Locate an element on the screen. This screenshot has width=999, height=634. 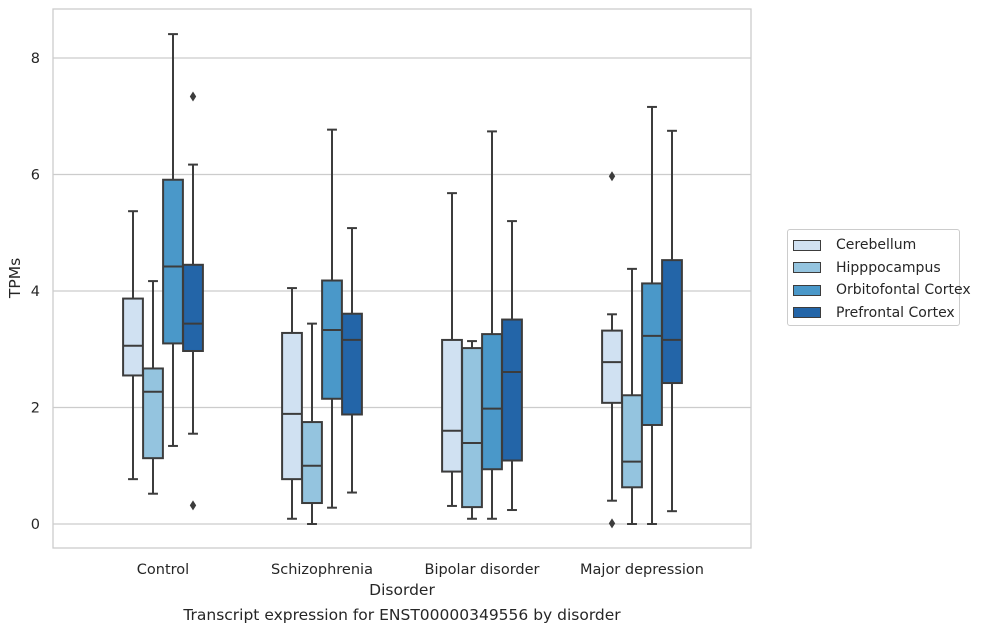
y-axis-label: TPMs is located at coordinates (15, 278).